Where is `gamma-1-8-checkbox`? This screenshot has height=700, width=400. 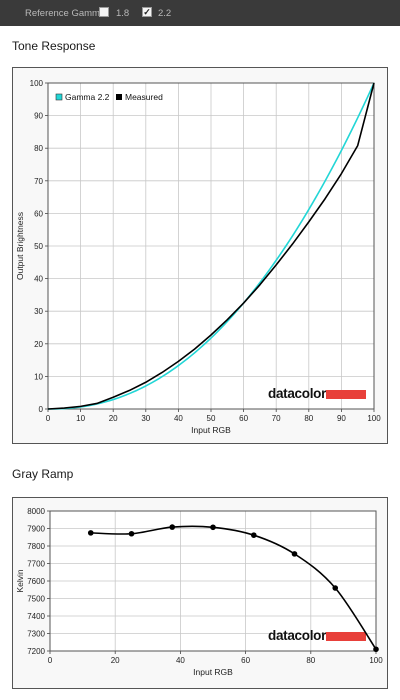
gamma-1-8-checkbox is located at coordinates (104, 12).